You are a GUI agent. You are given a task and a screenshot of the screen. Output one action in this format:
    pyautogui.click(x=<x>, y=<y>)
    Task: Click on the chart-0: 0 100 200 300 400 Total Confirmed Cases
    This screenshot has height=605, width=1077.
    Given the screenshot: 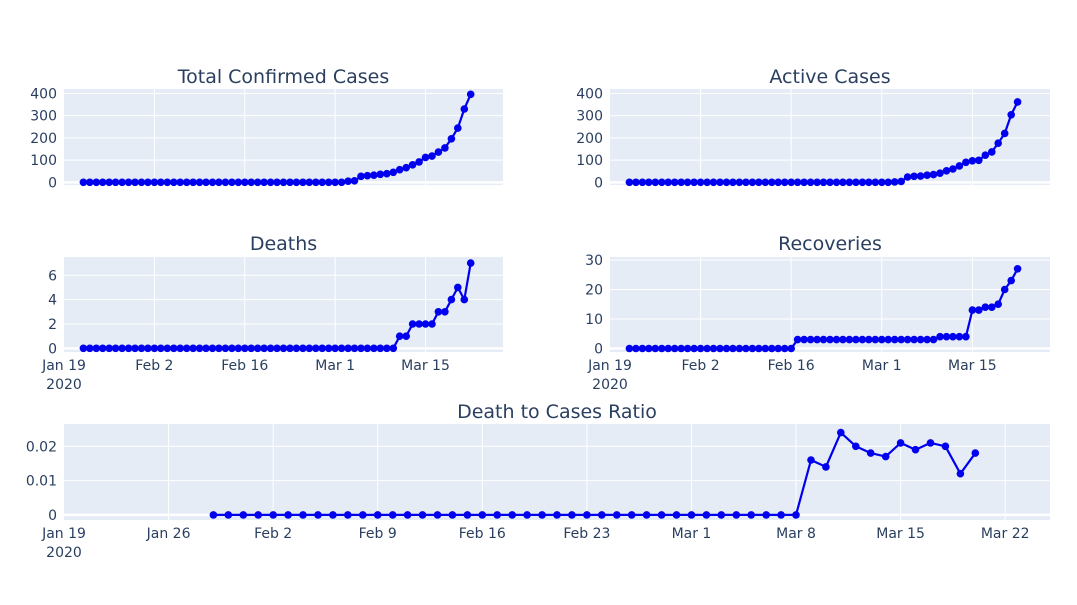 What is the action you would take?
    pyautogui.click(x=266, y=128)
    